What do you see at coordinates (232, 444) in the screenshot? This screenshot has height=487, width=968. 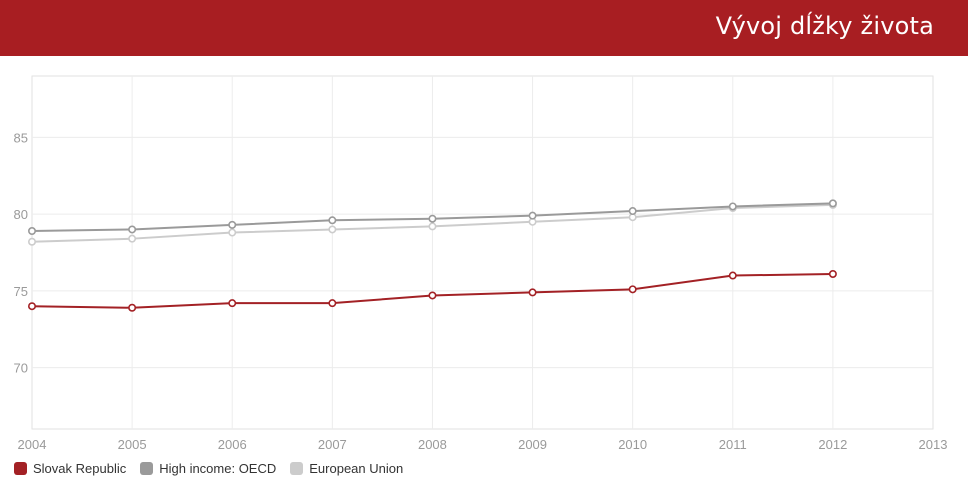 I see `x-tick-label: 2006` at bounding box center [232, 444].